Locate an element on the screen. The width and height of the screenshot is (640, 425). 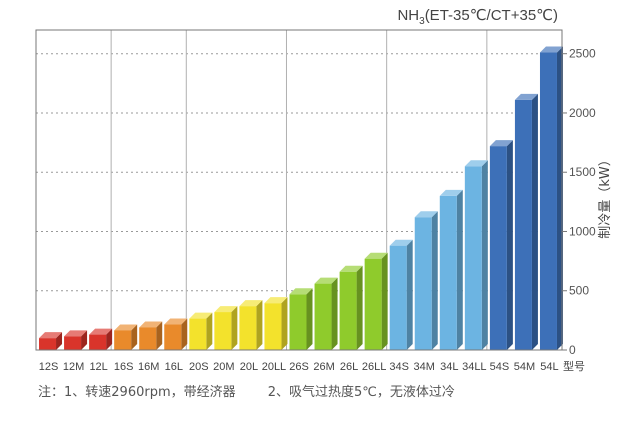
category-label: 34S is located at coordinates (399, 367).